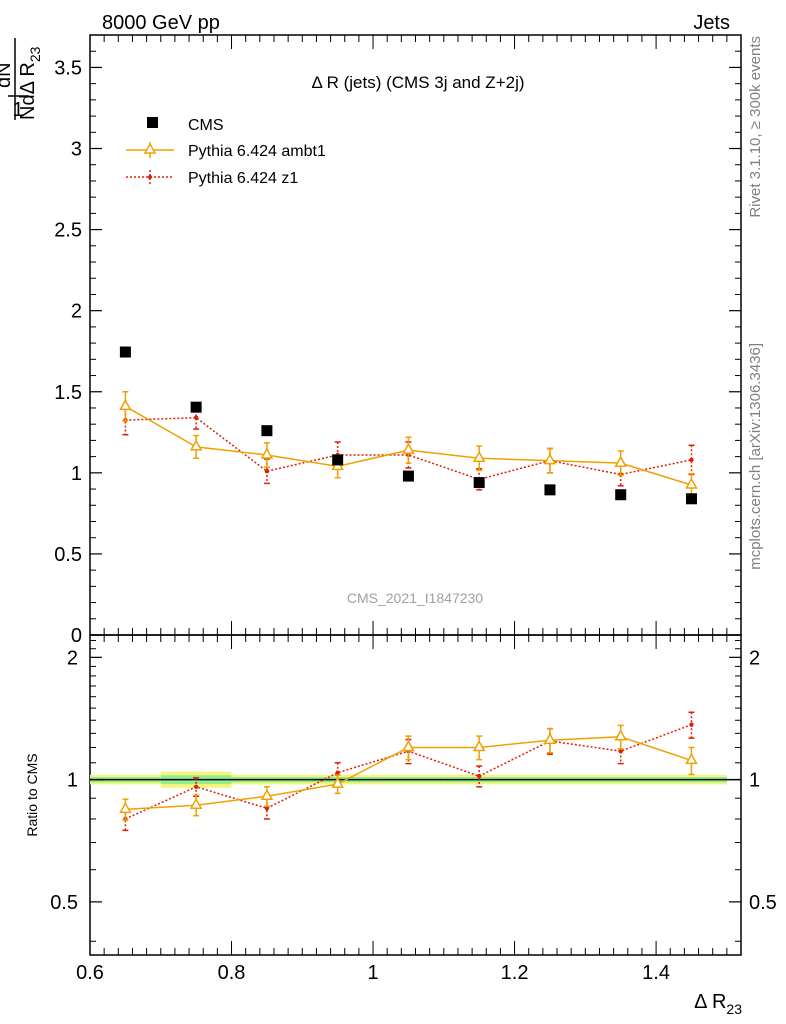 Image resolution: width=786 pixels, height=1024 pixels. Describe the element at coordinates (257, 151) in the screenshot. I see `legend-ambt1-label: Pythia 6.424 ambt1` at that location.